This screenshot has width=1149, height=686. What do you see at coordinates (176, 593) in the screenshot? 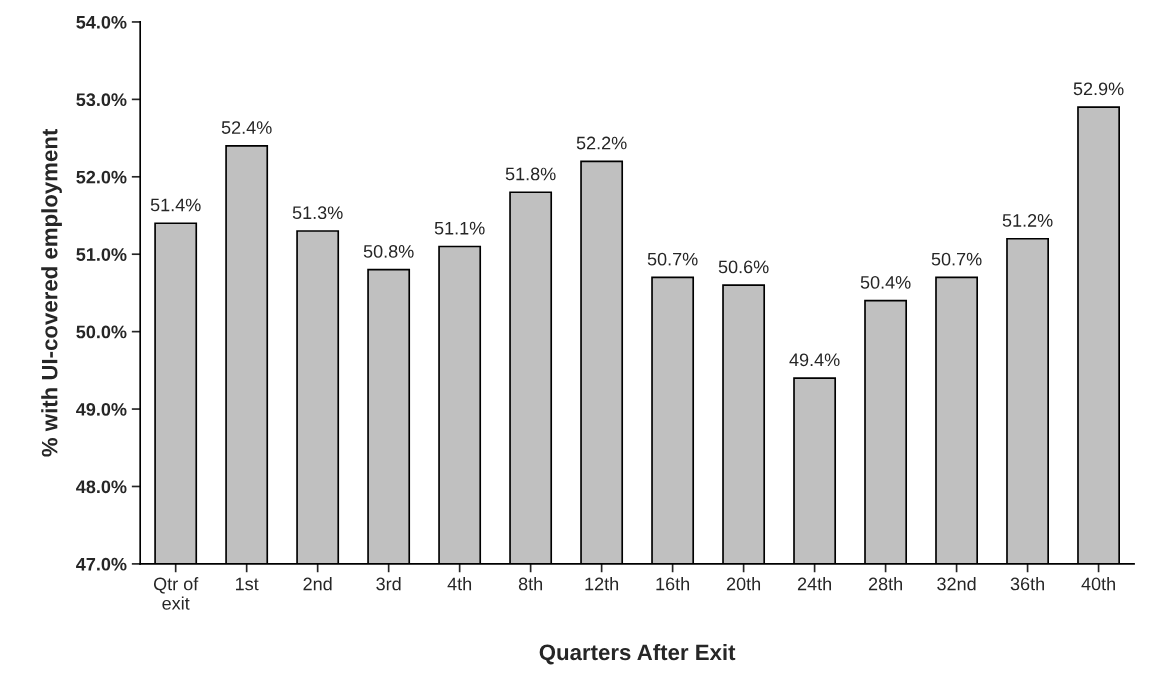
I see `x-tick-label: Qtr of exit` at bounding box center [176, 593].